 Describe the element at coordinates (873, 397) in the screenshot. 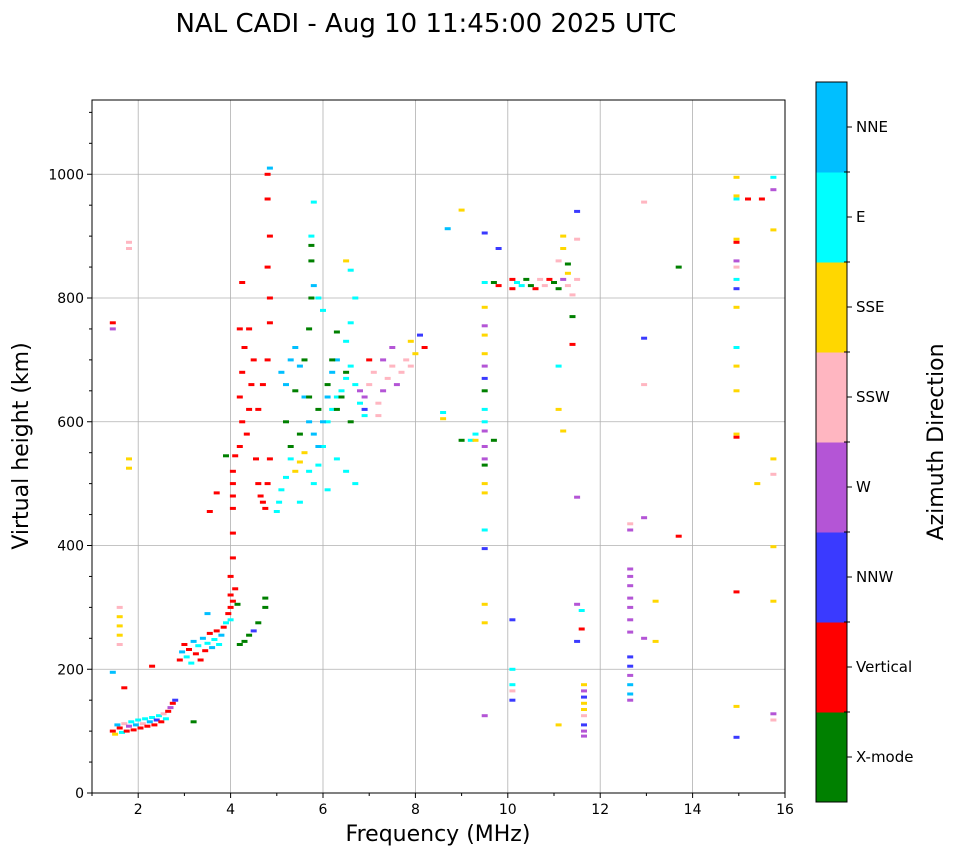

I see `colorbar-tick-label: SSW` at that location.